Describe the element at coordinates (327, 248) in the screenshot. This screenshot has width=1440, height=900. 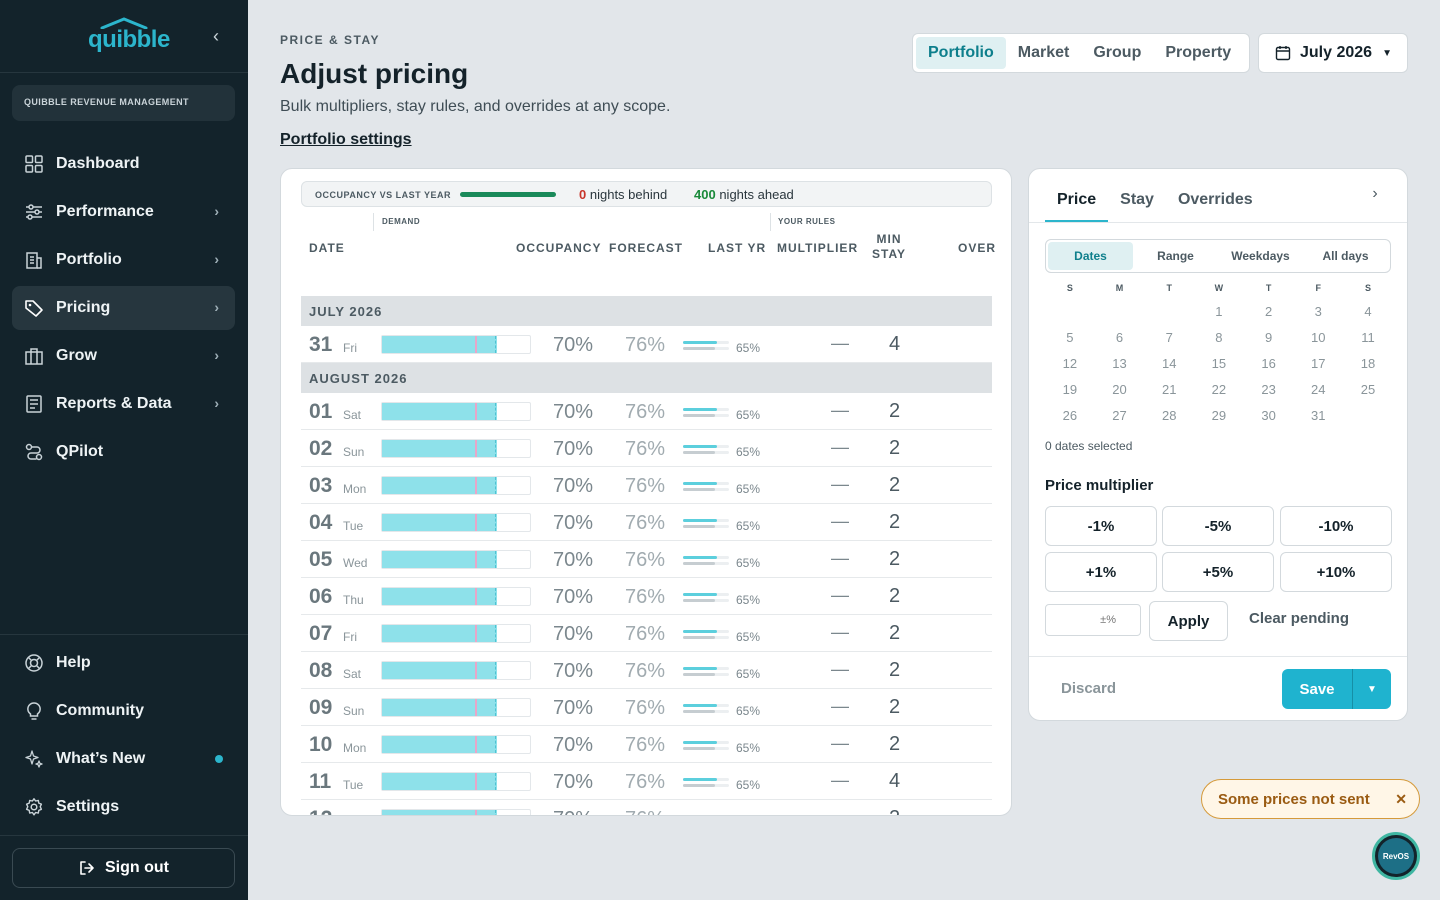
I see `col-date: DATE` at that location.